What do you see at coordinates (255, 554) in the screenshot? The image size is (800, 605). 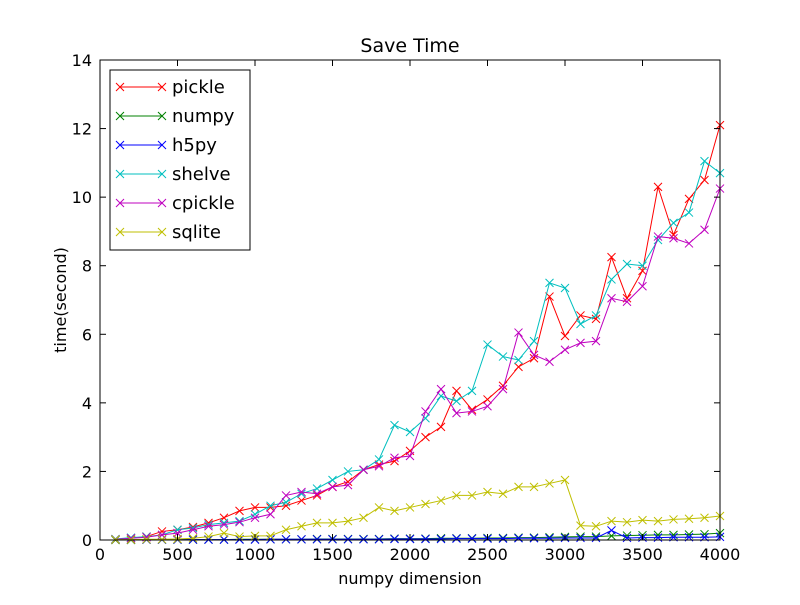 I see `x-tick-label: 1000` at bounding box center [255, 554].